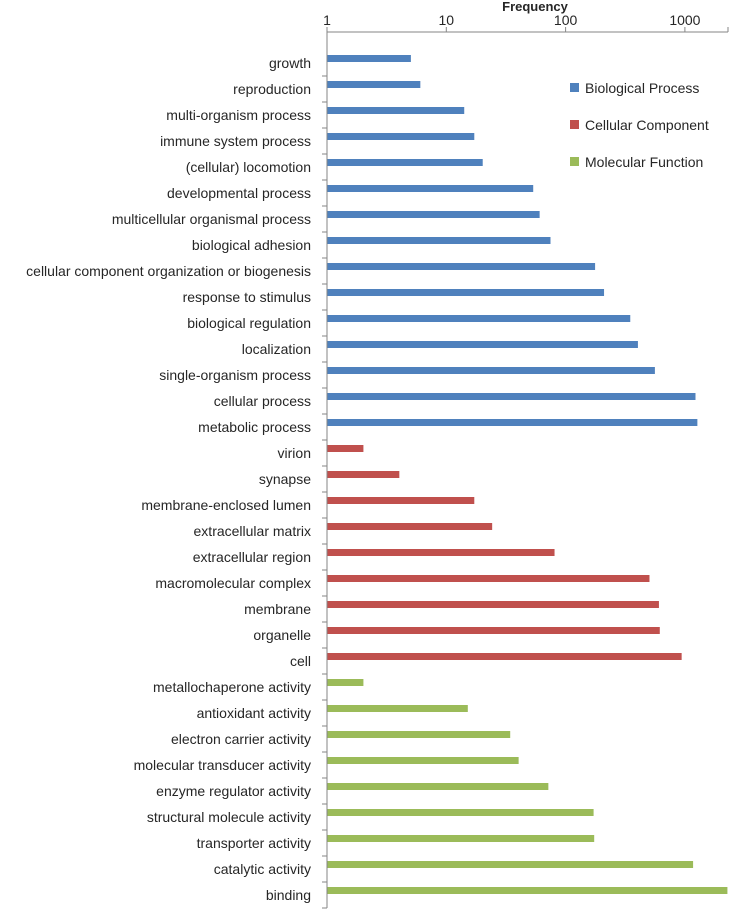 The width and height of the screenshot is (730, 910). I want to click on category-label: virion, so click(294, 453).